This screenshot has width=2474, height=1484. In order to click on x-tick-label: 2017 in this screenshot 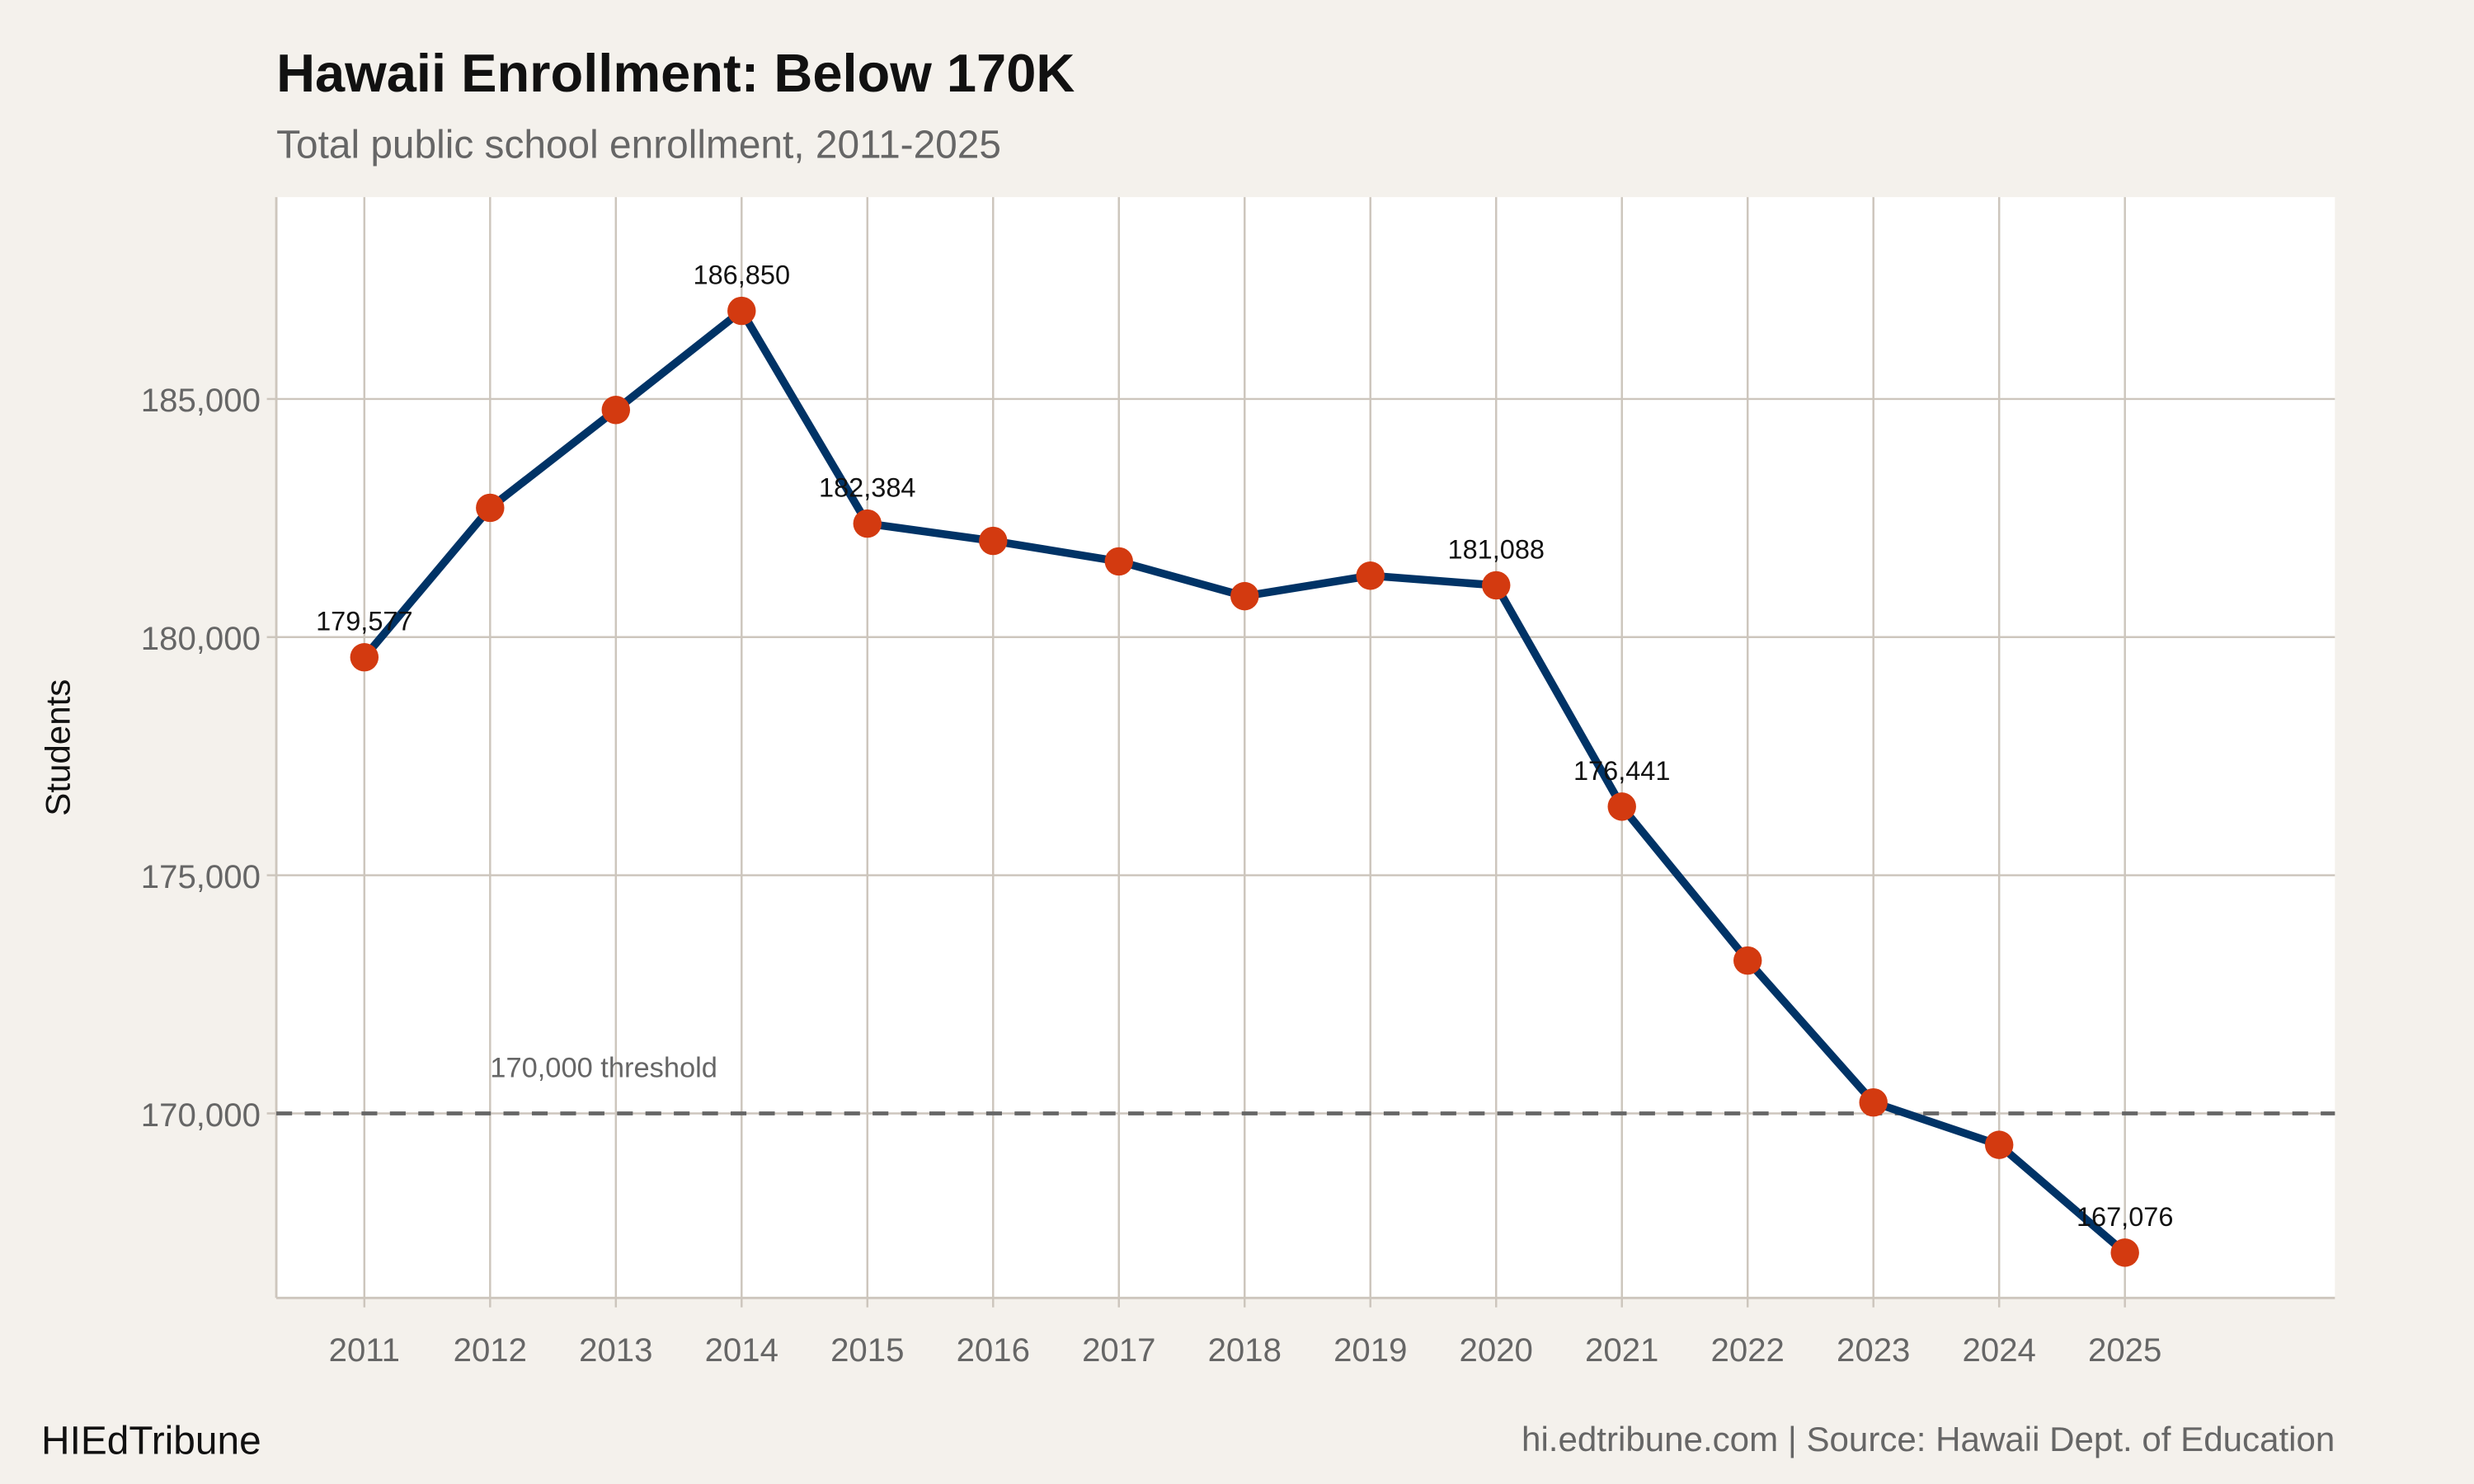, I will do `click(1118, 1350)`.